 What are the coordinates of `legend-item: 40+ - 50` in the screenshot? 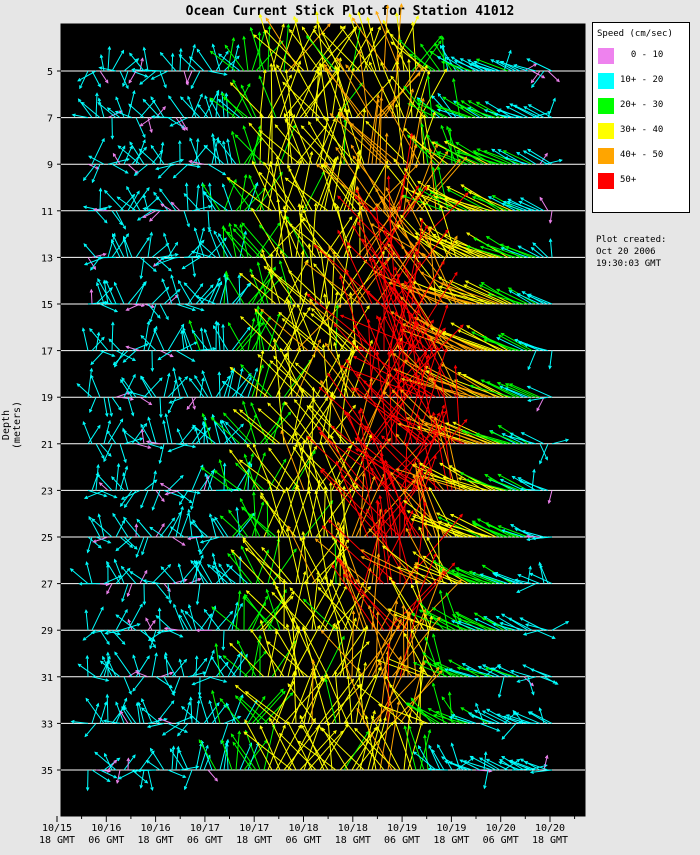 It's located at (642, 156).